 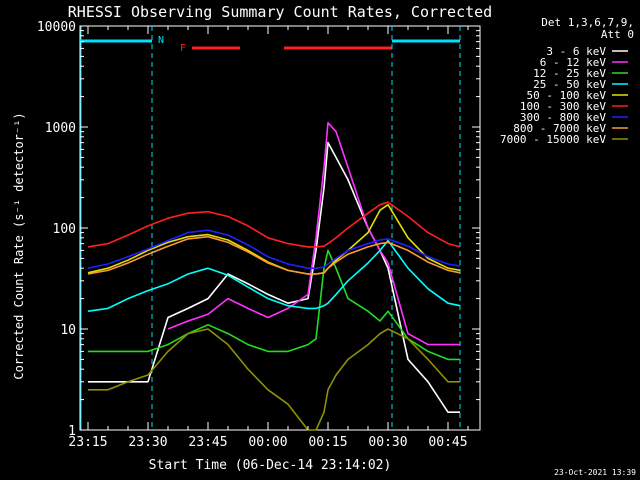 I want to click on x-tick-label: 00:30, so click(x=387, y=442).